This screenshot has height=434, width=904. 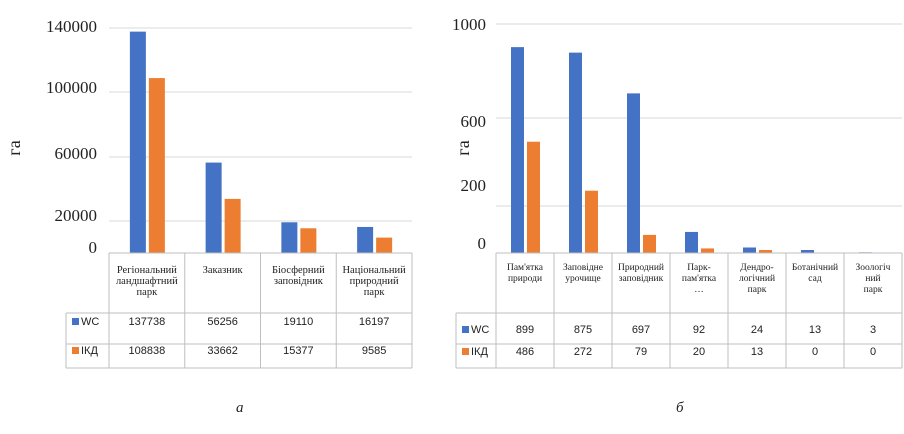 I want to click on y-tick-label: 100000, so click(x=71, y=87).